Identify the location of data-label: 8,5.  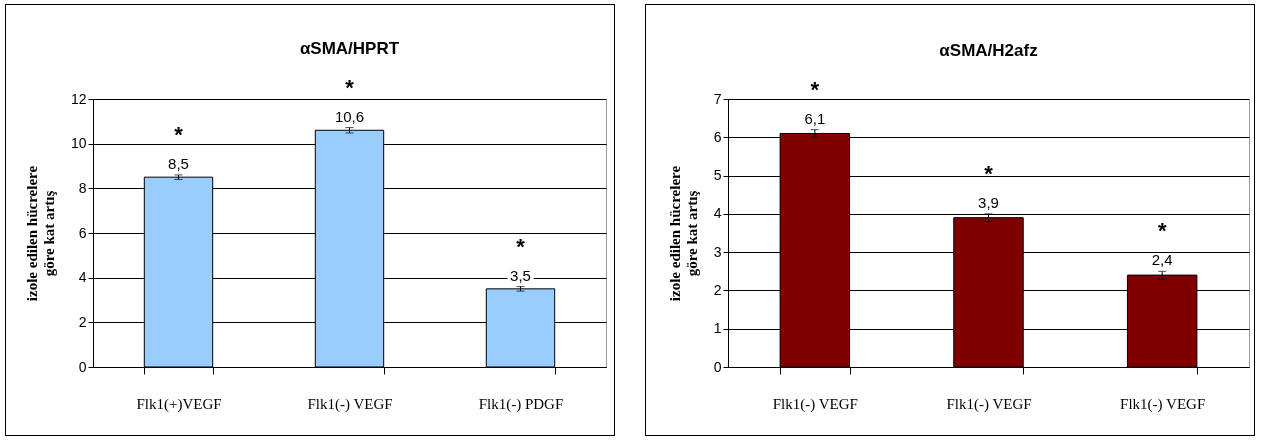
(178, 163).